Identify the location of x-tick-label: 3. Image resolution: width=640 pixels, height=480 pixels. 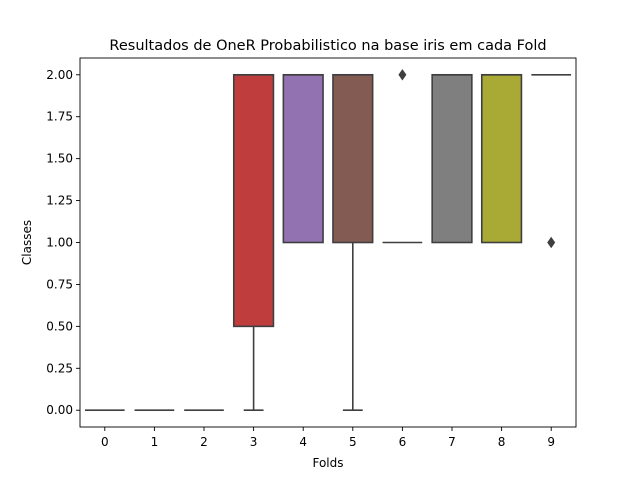
(254, 442).